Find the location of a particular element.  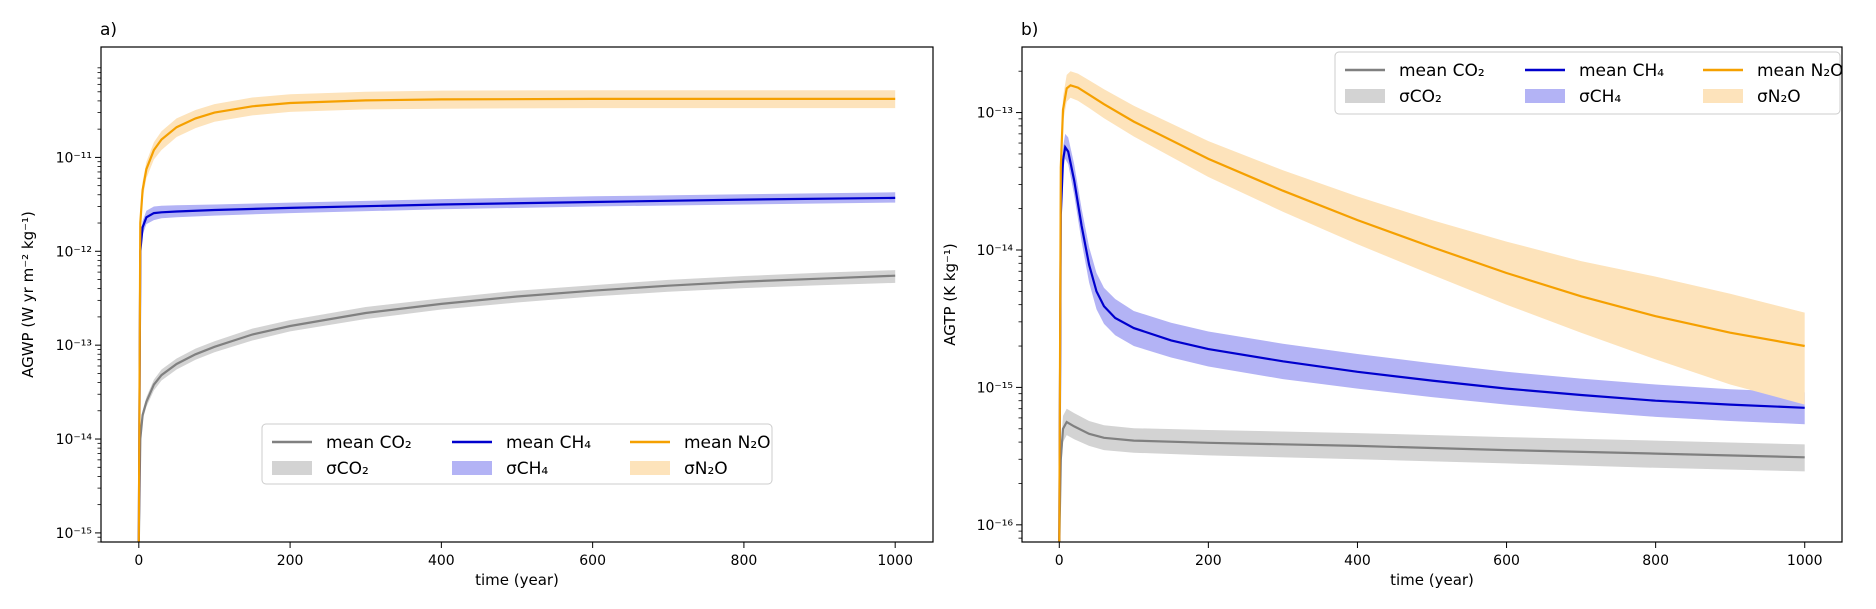

y-axis-title: AGWP (W yr m⁻² kg⁻¹) is located at coordinates (28, 294).